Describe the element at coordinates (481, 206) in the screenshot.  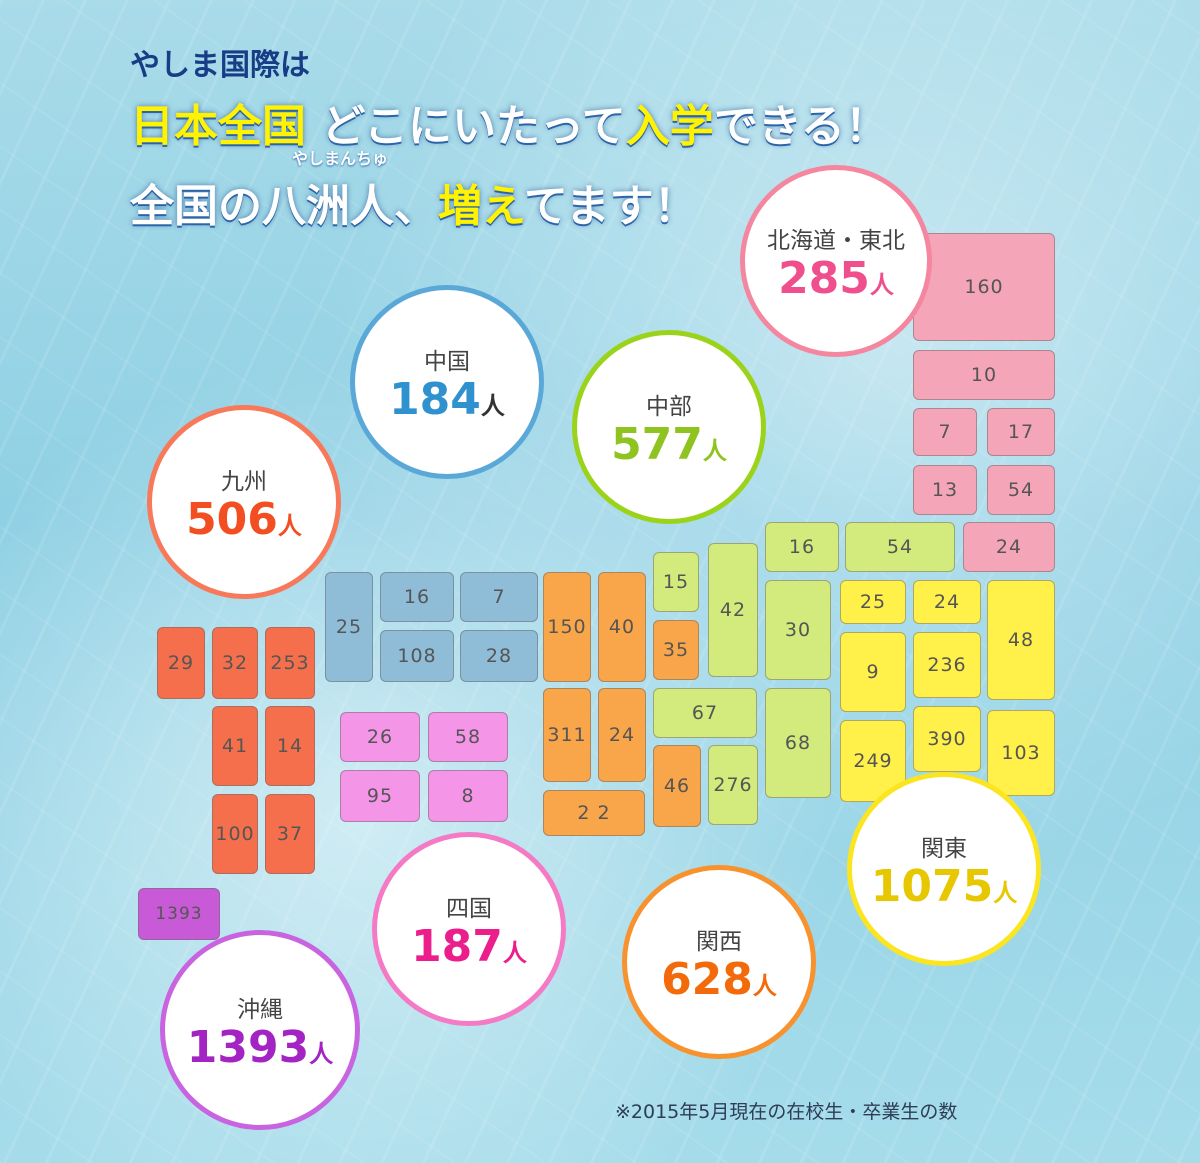
I see `headline-increase: 増え` at that location.